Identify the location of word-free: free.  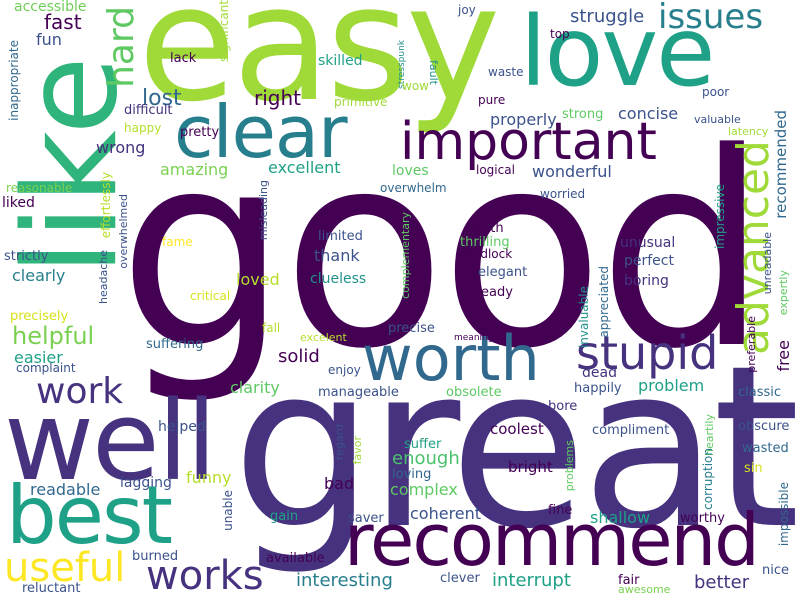
(783, 356).